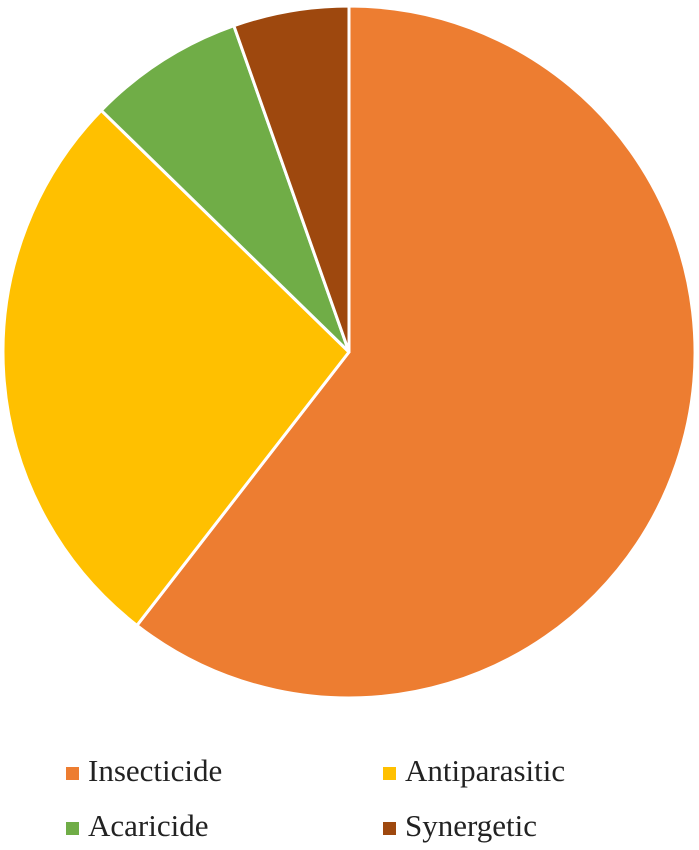  What do you see at coordinates (148, 825) in the screenshot?
I see `legend-label: Acaricide` at bounding box center [148, 825].